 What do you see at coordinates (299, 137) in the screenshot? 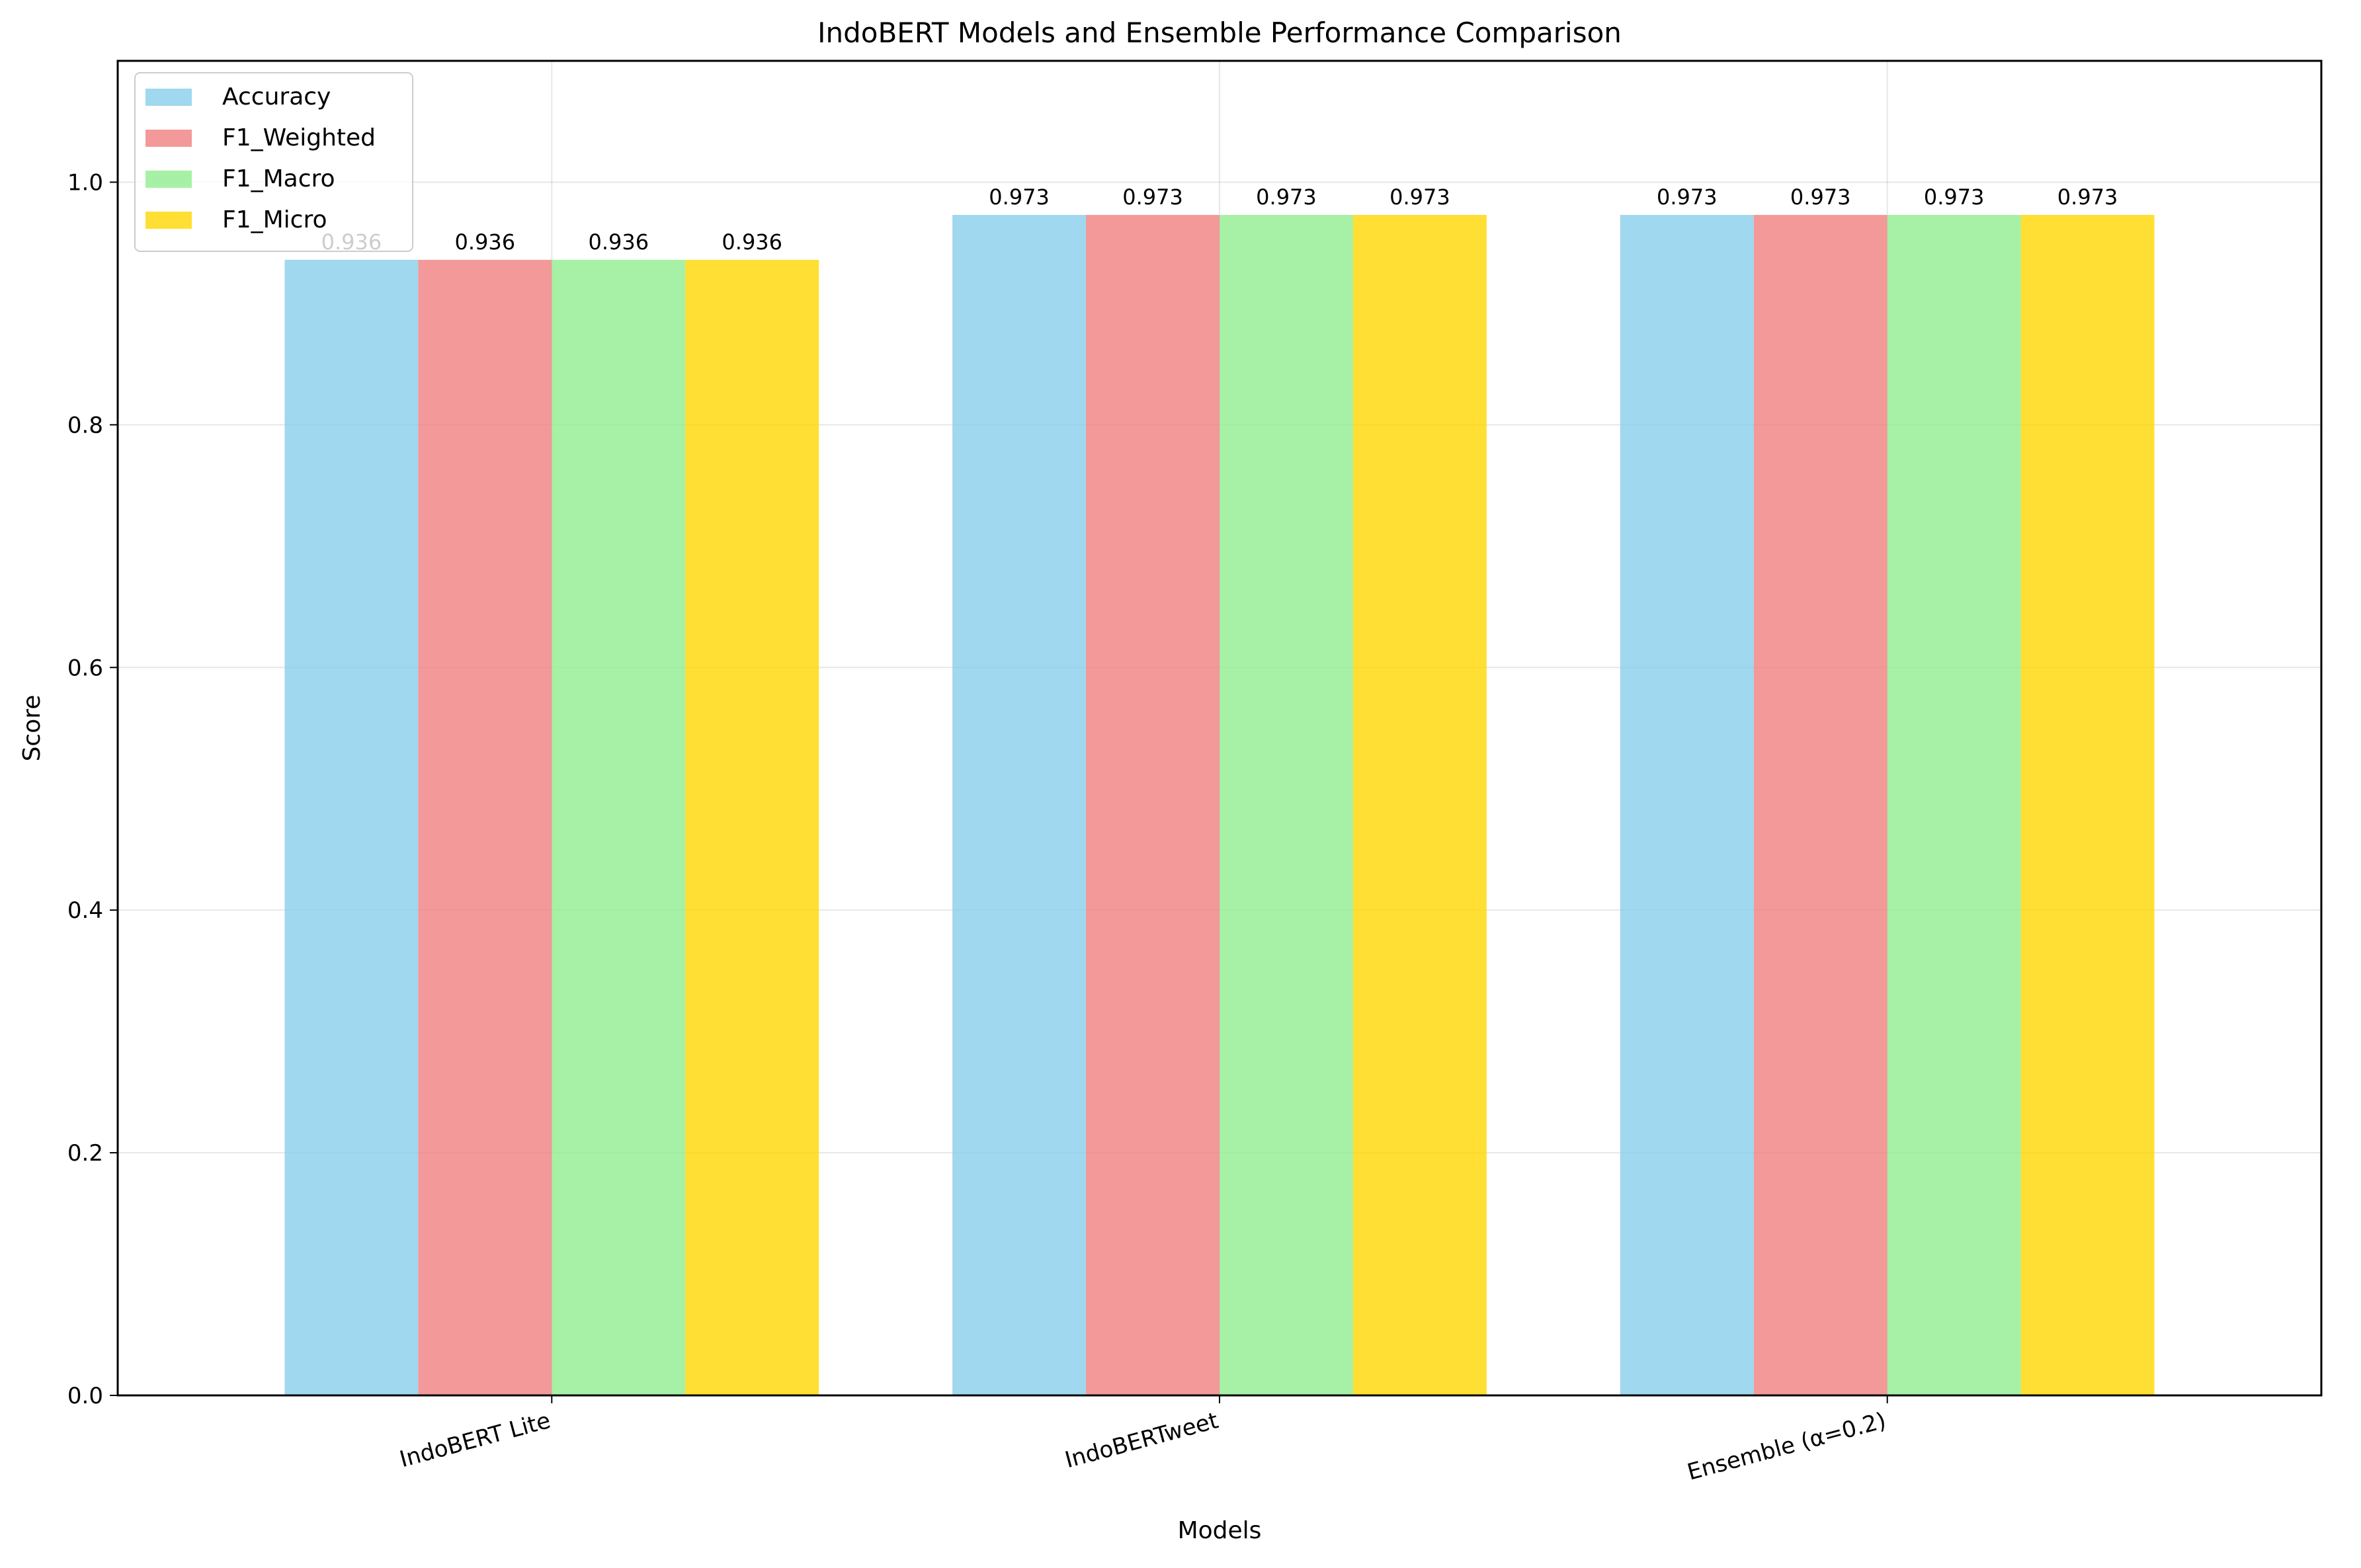
I see `legend-label: F1_Weighted` at bounding box center [299, 137].